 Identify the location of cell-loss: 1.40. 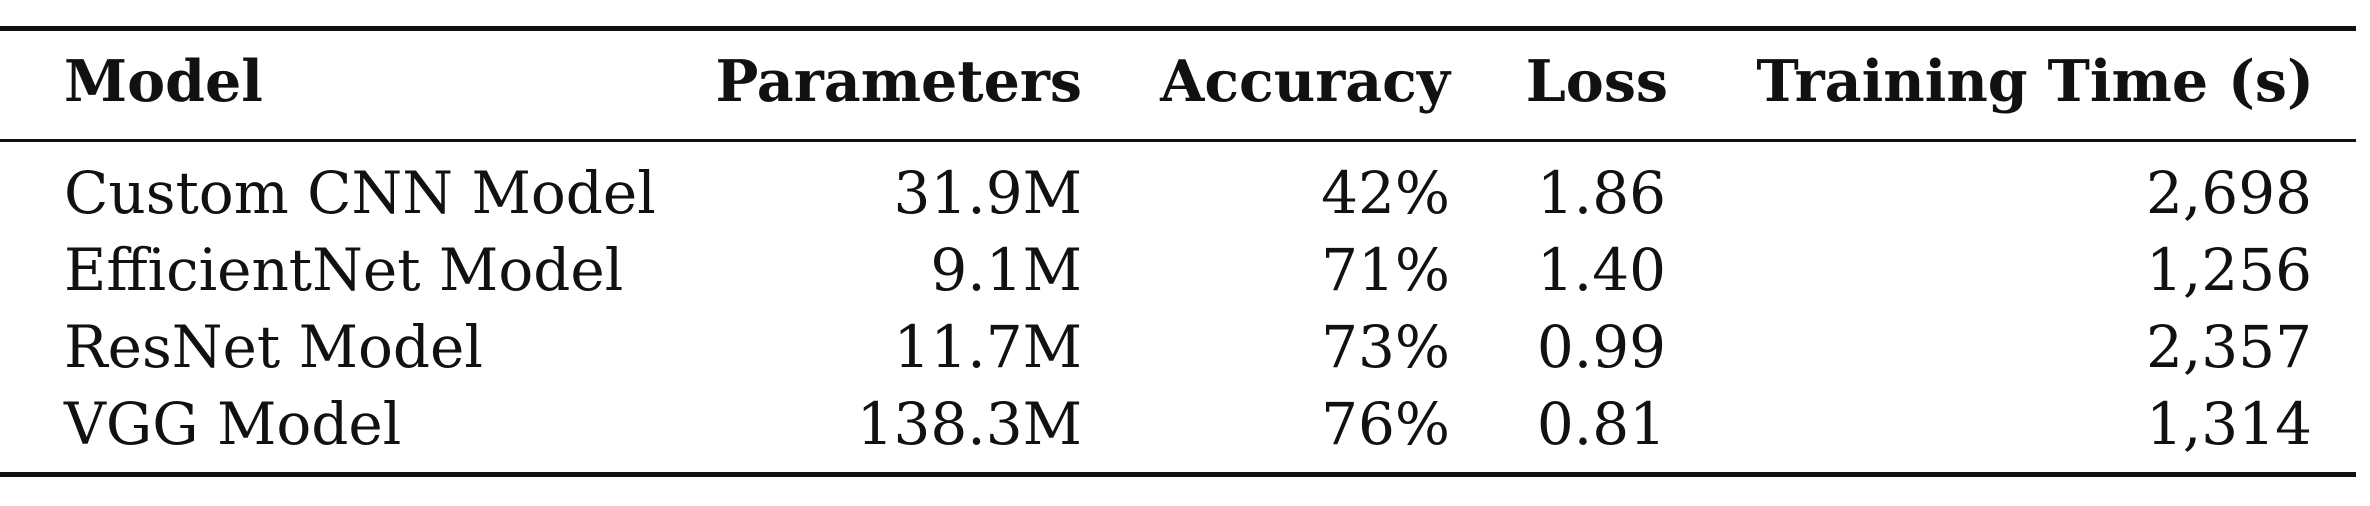
(1601, 270).